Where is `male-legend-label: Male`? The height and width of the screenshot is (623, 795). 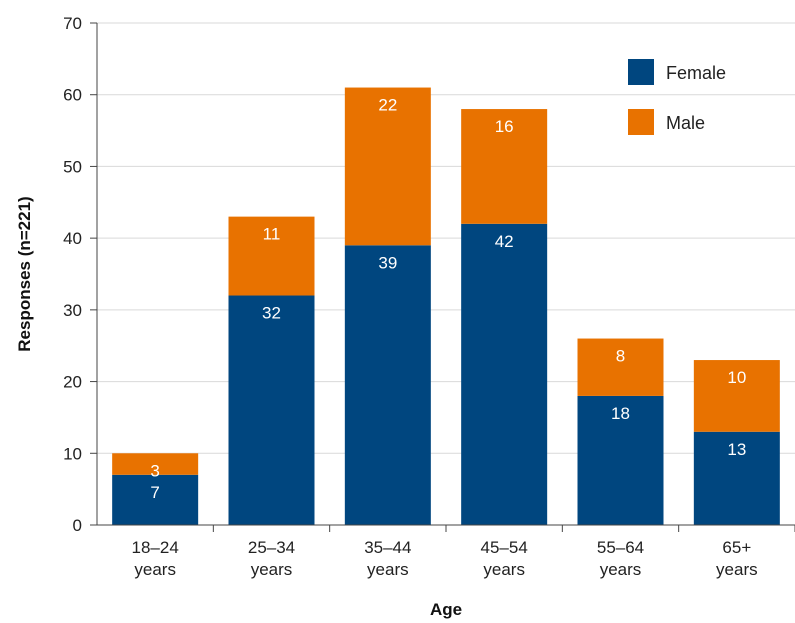
male-legend-label: Male is located at coordinates (685, 123).